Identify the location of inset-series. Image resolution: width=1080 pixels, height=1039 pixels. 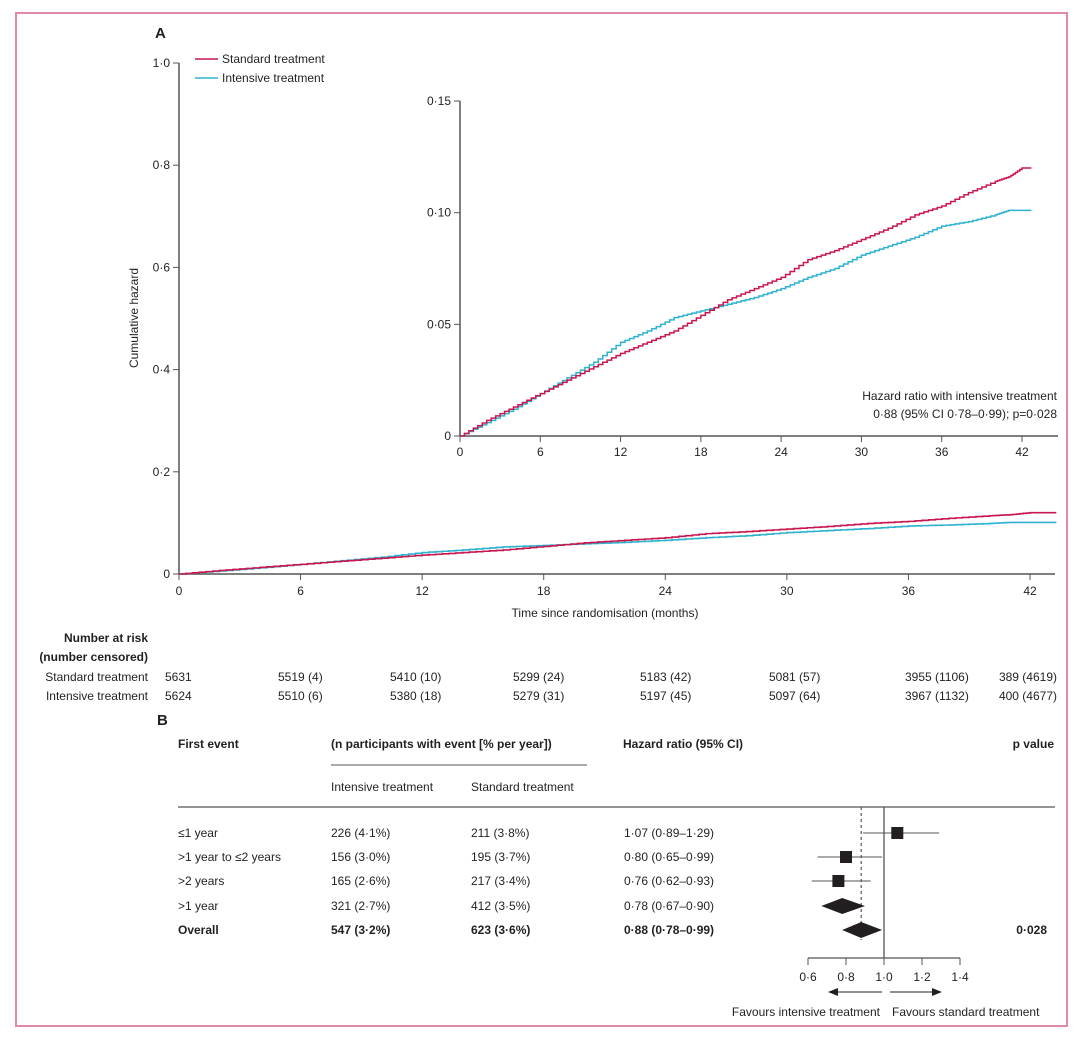
(746, 302).